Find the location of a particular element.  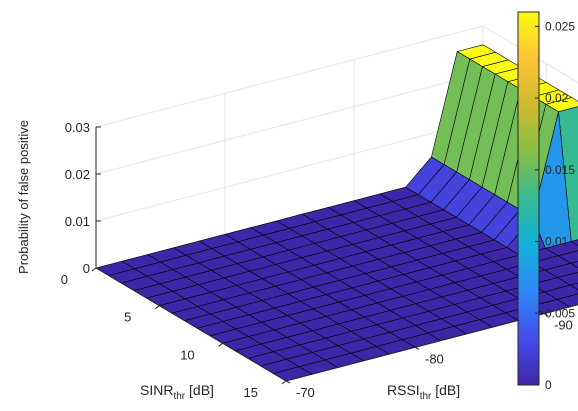

z-tick-label: 0.03 is located at coordinates (77, 127).